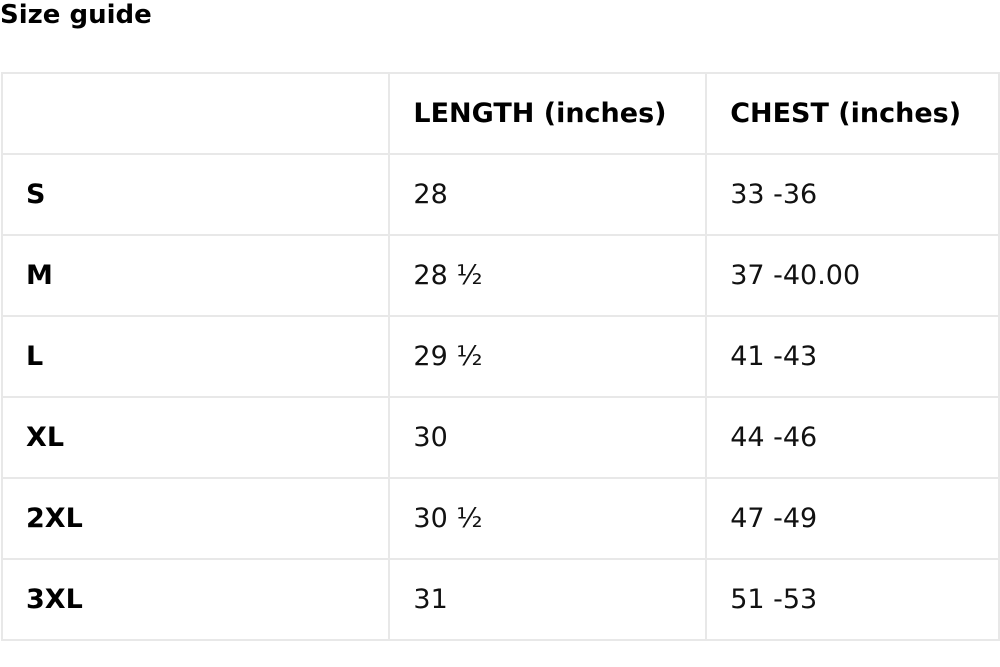  What do you see at coordinates (852, 113) in the screenshot?
I see `header-chest: CHEST (inches)` at bounding box center [852, 113].